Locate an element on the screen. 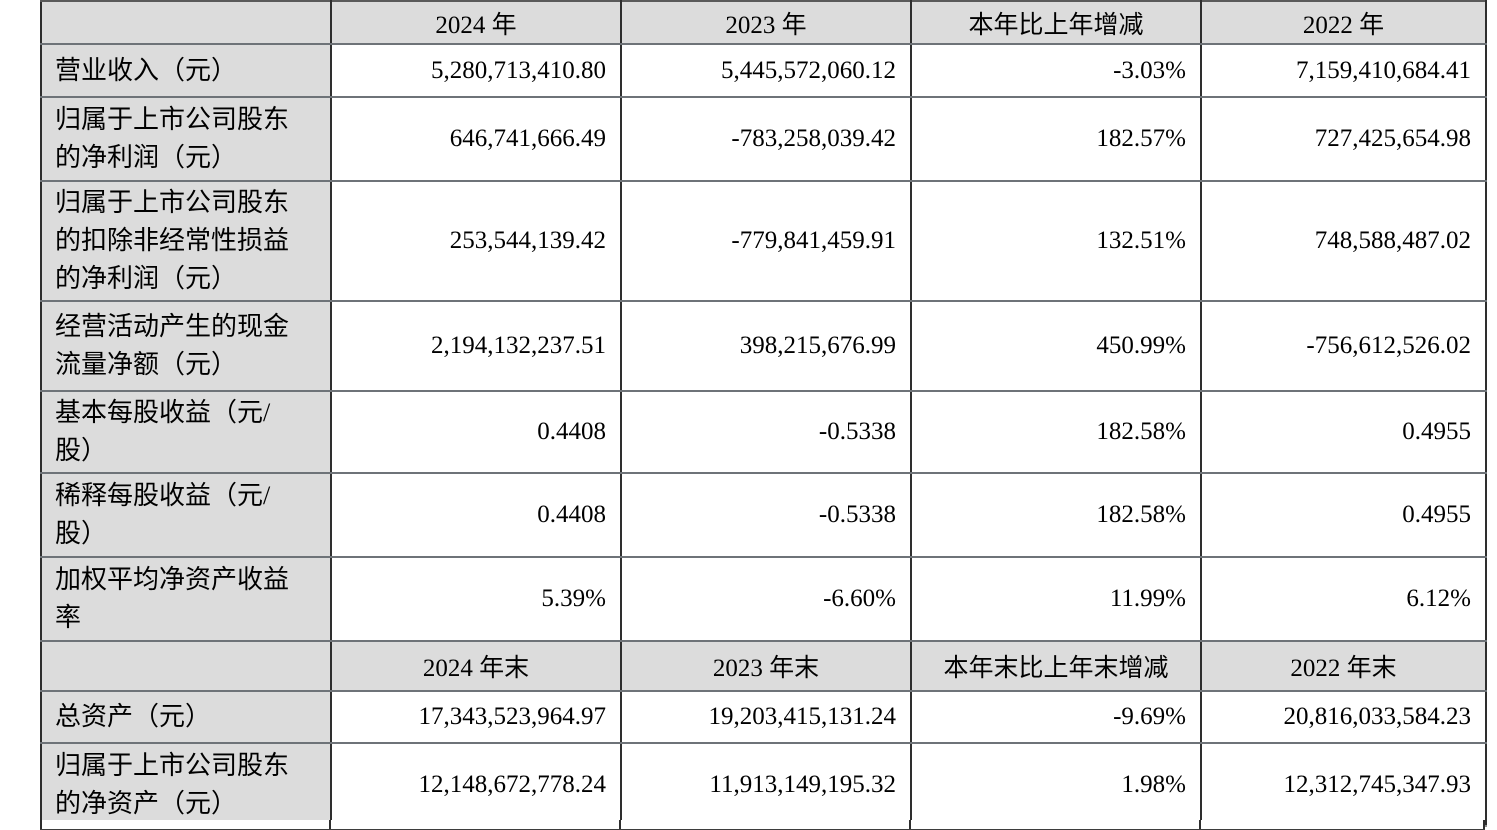 The height and width of the screenshot is (830, 1497). value-2022: 748,588,487.02 is located at coordinates (1343, 241).